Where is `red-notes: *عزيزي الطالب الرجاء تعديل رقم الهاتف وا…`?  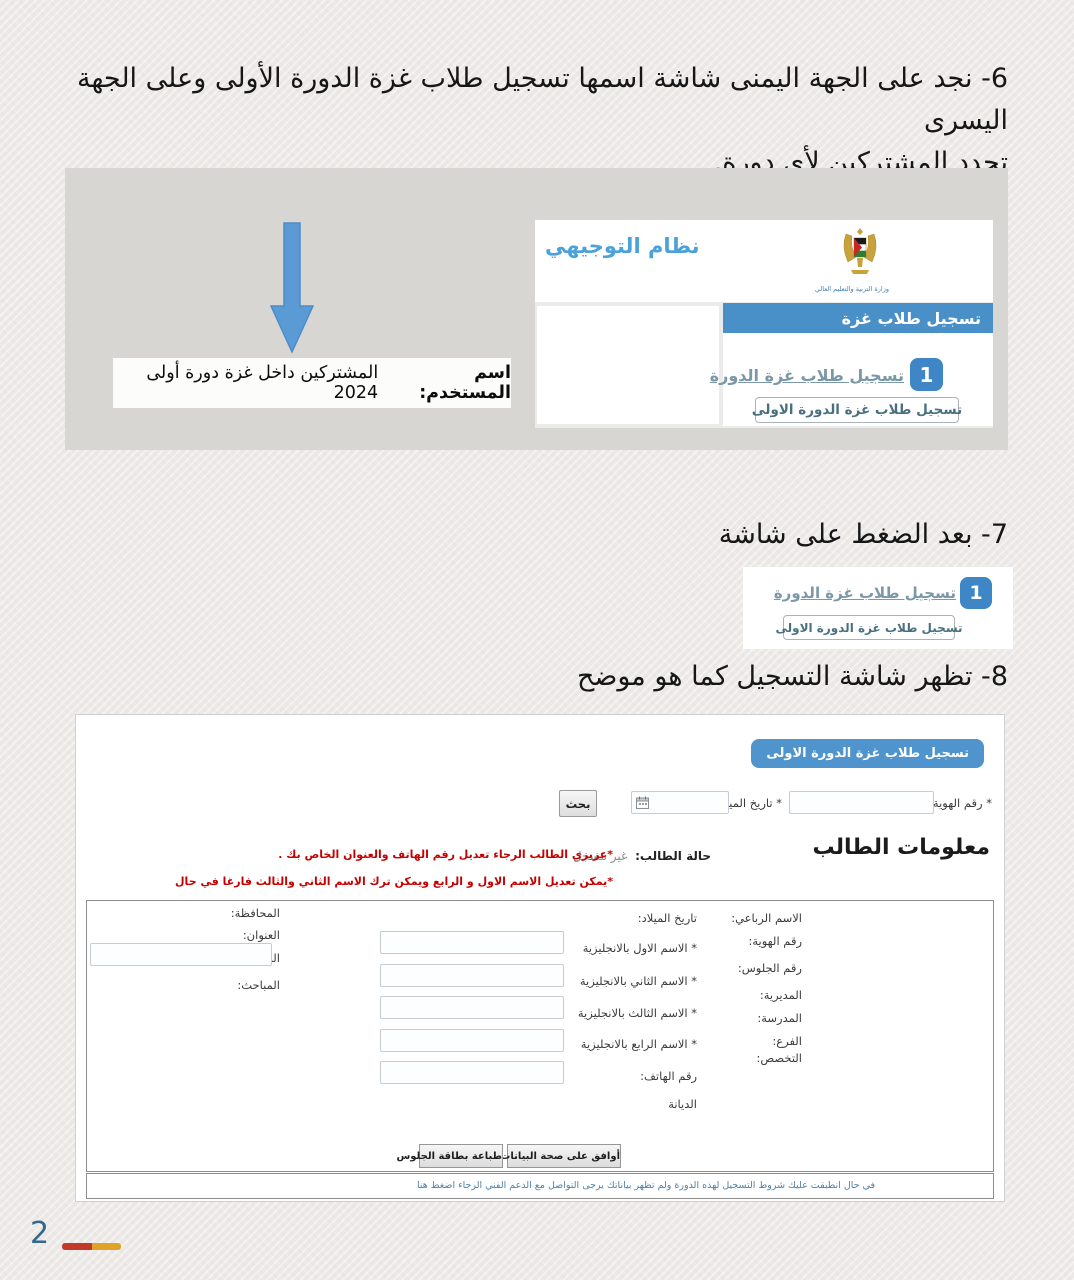 red-notes: *عزيزي الطالب الرجاء تعديل رقم الهاتف وا… is located at coordinates (387, 881).